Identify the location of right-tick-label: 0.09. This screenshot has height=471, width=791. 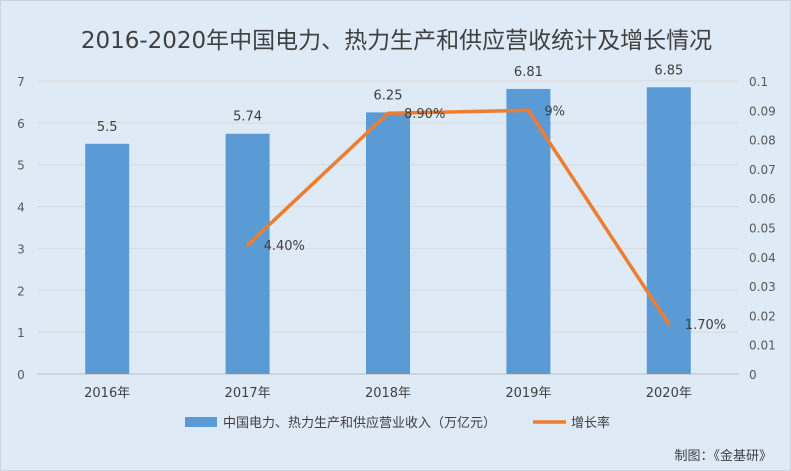
(762, 111).